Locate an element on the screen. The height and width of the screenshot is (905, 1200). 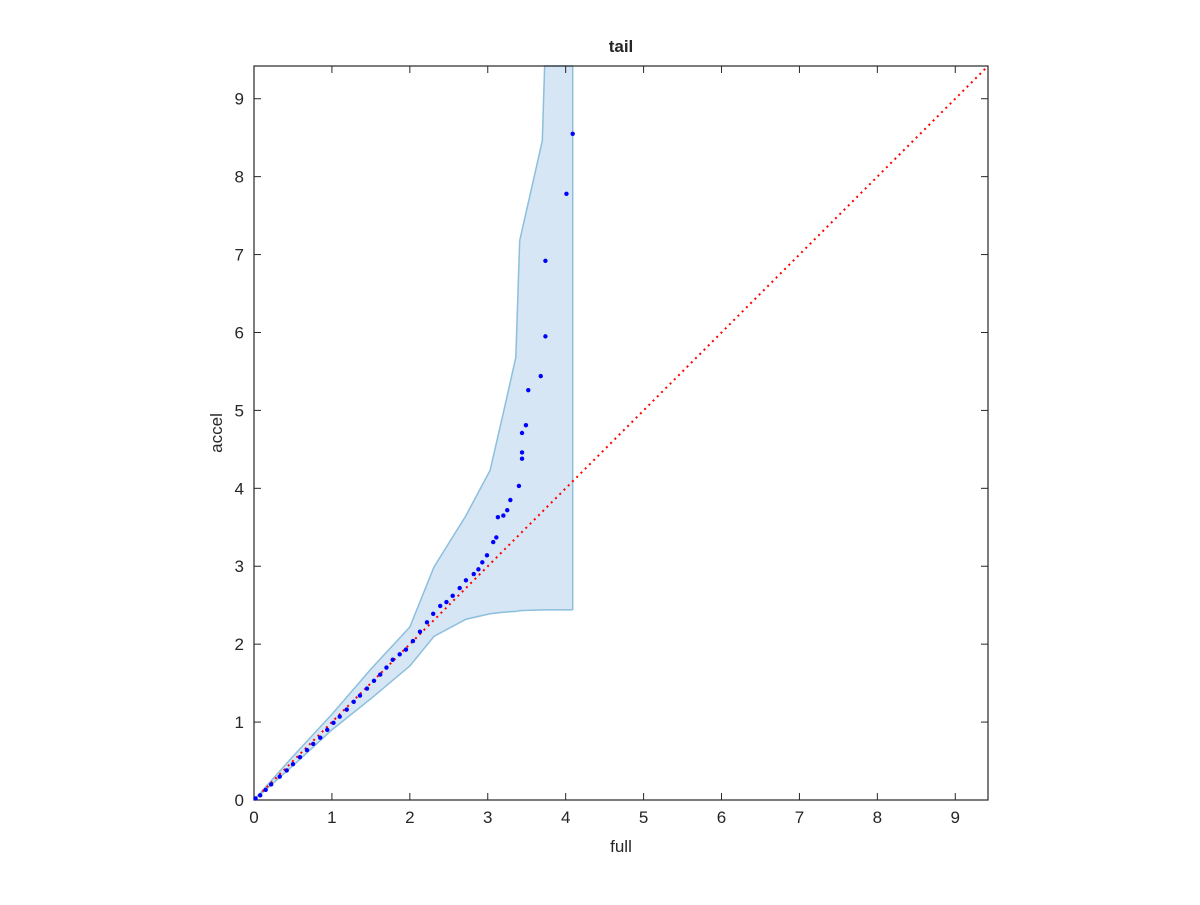
x-tick-label: 4 is located at coordinates (565, 817).